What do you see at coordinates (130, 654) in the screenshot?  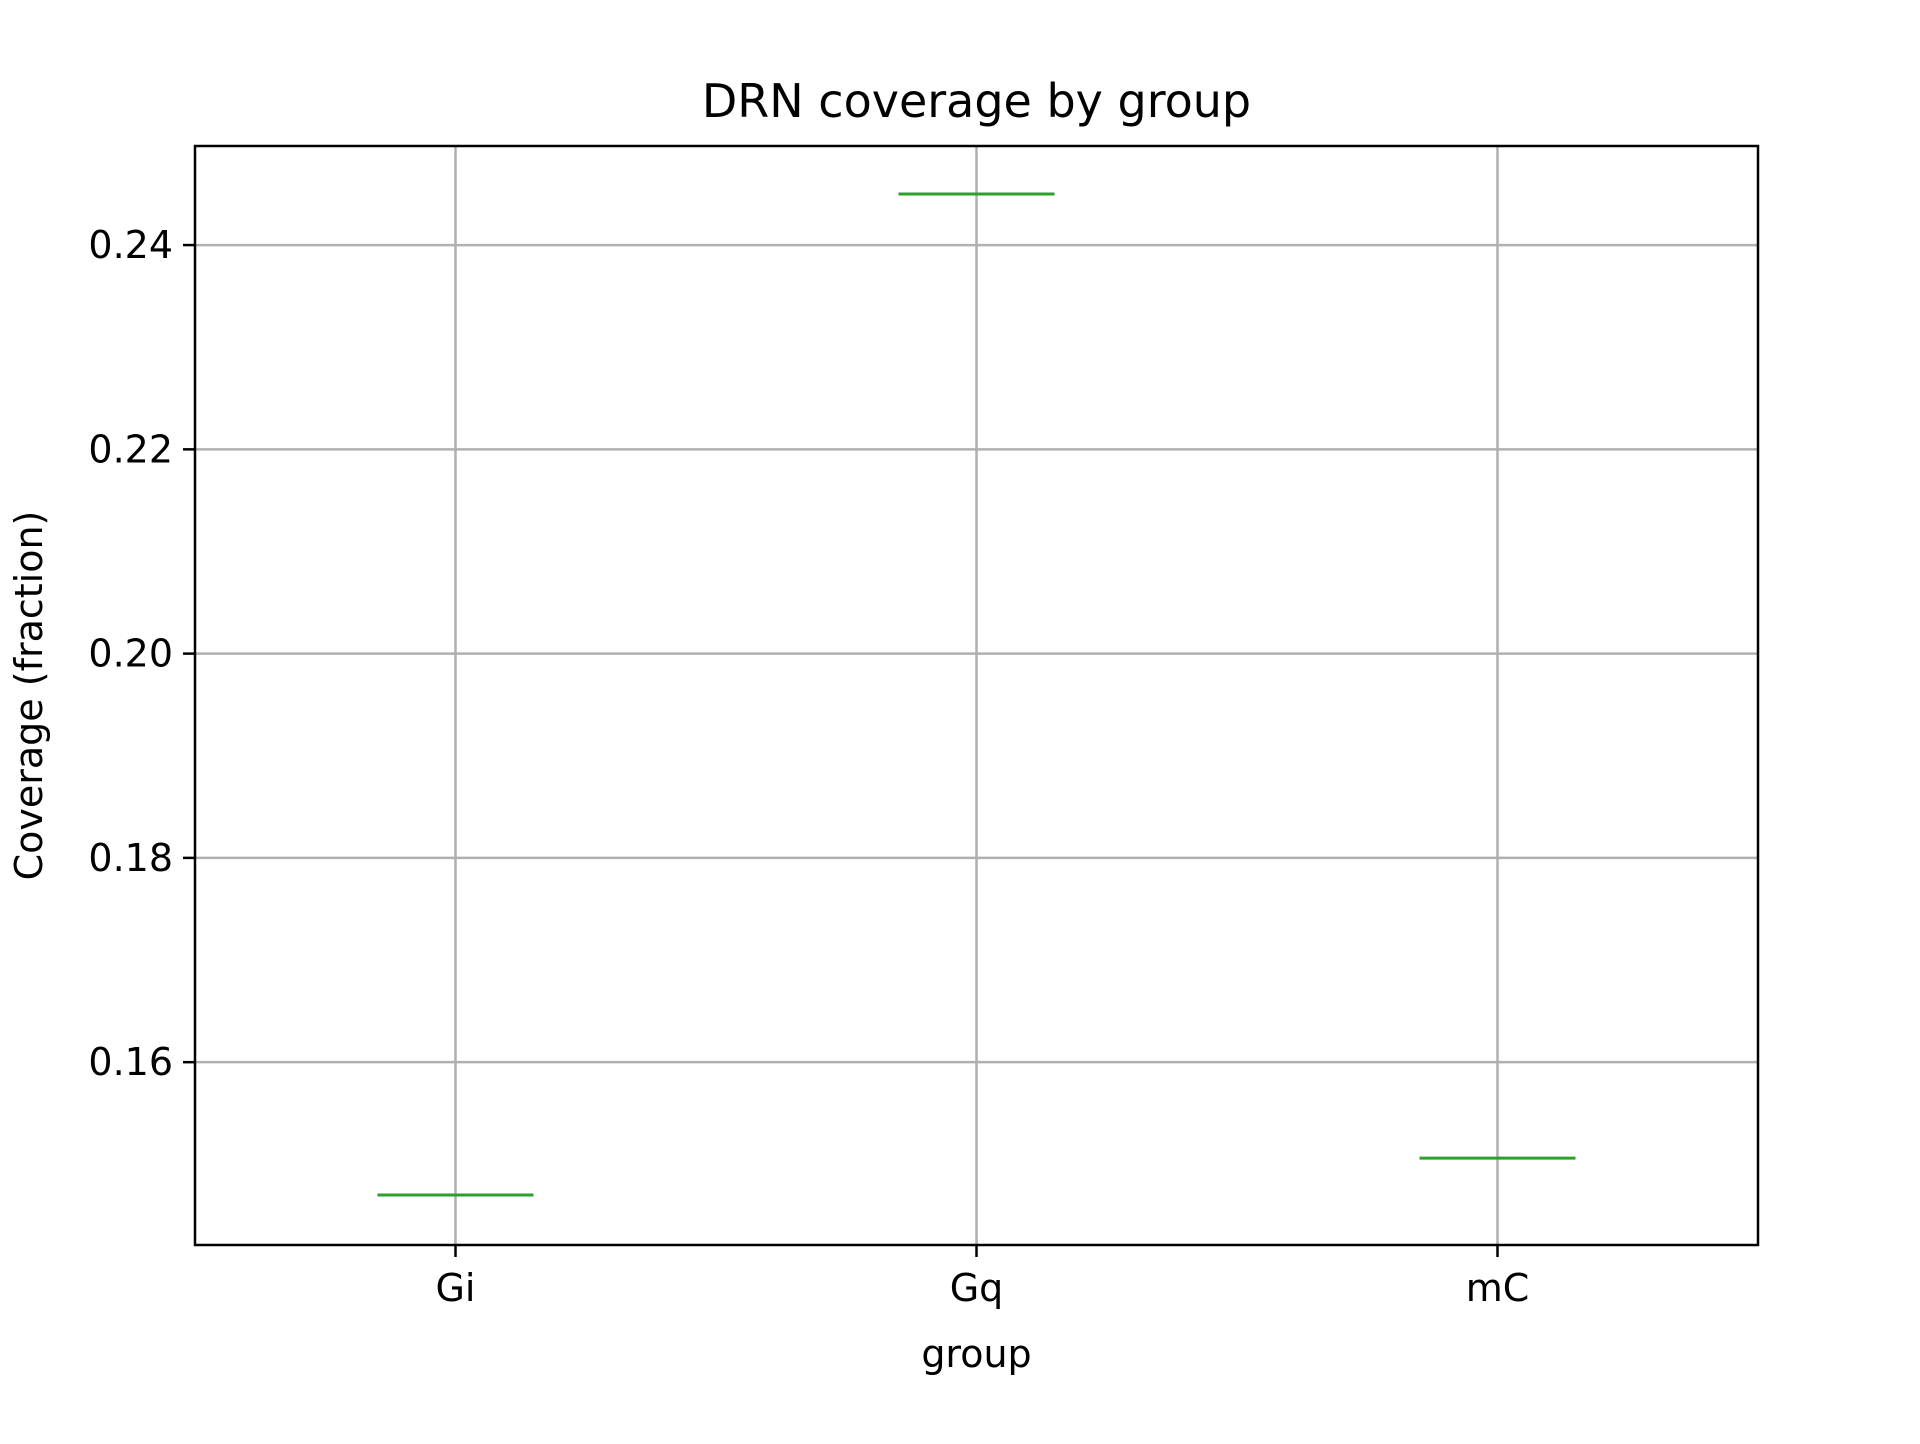 I see `y-tick-label-0.20: 0.20` at bounding box center [130, 654].